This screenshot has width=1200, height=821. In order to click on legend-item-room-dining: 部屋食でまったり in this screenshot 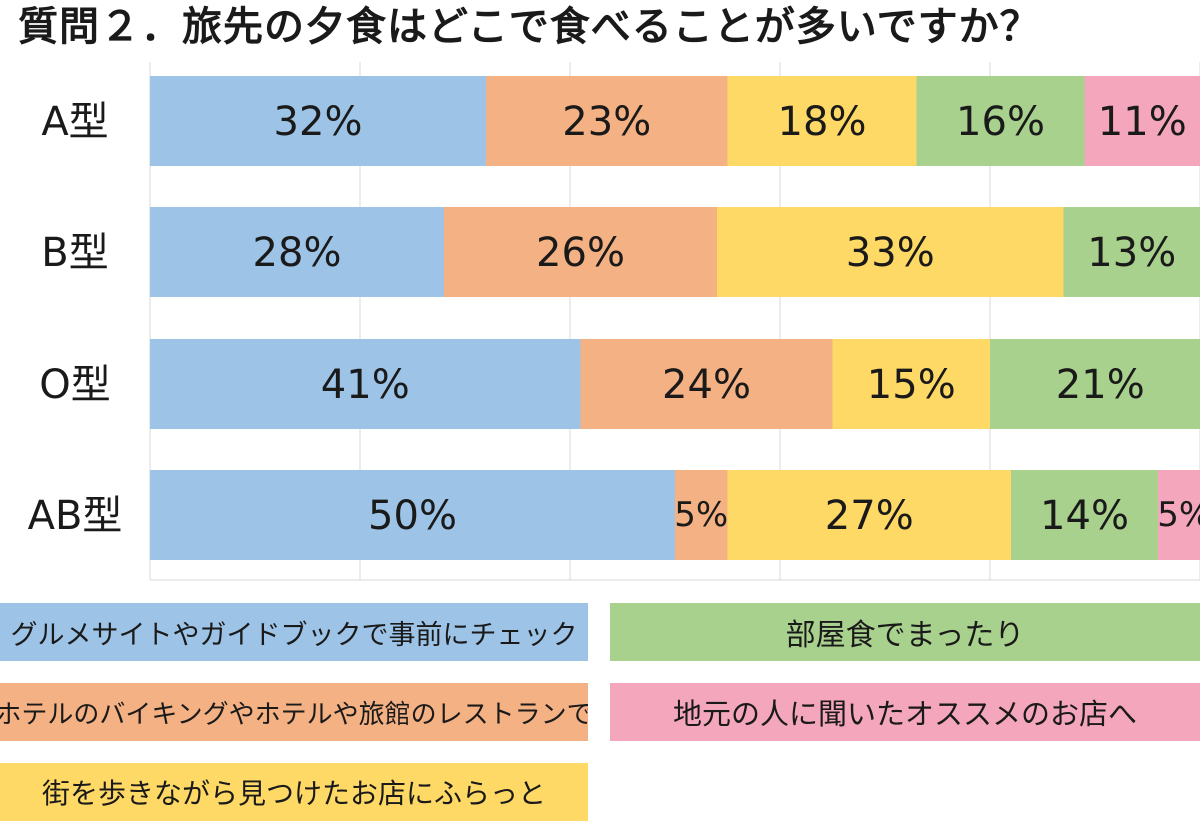, I will do `click(905, 632)`.